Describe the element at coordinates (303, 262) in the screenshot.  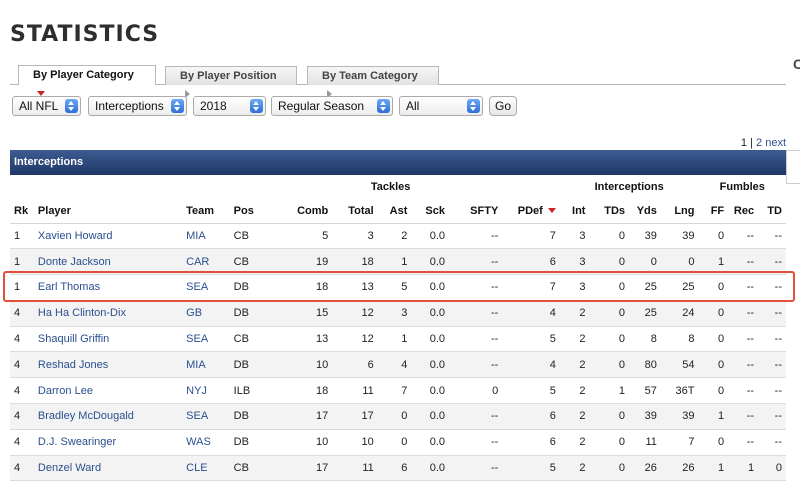
I see `cell-comb: 19` at that location.